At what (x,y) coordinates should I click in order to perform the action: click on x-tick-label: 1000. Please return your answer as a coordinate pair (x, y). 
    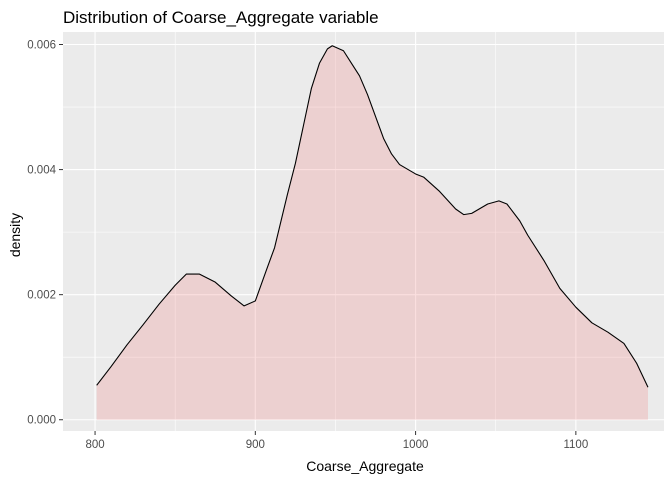
    Looking at the image, I should click on (416, 445).